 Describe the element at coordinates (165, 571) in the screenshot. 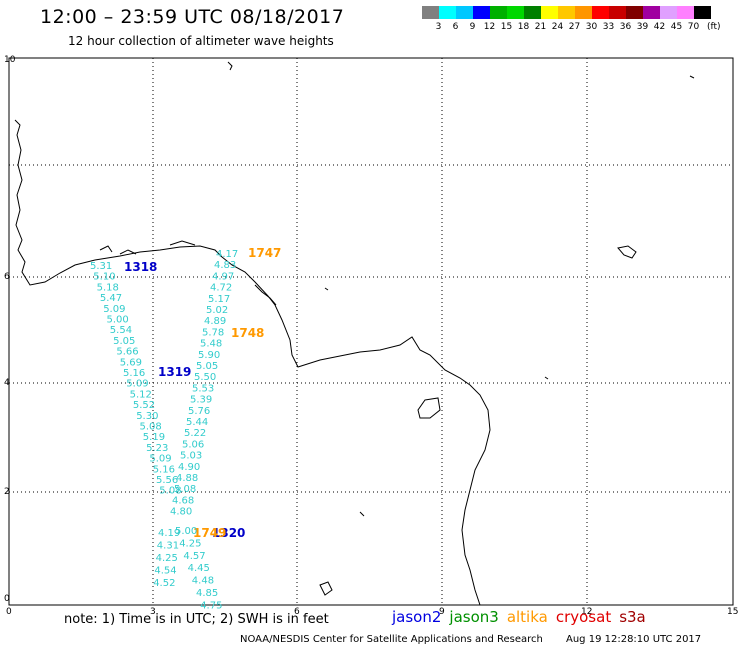

I see `wave-height-value: 4.54` at that location.